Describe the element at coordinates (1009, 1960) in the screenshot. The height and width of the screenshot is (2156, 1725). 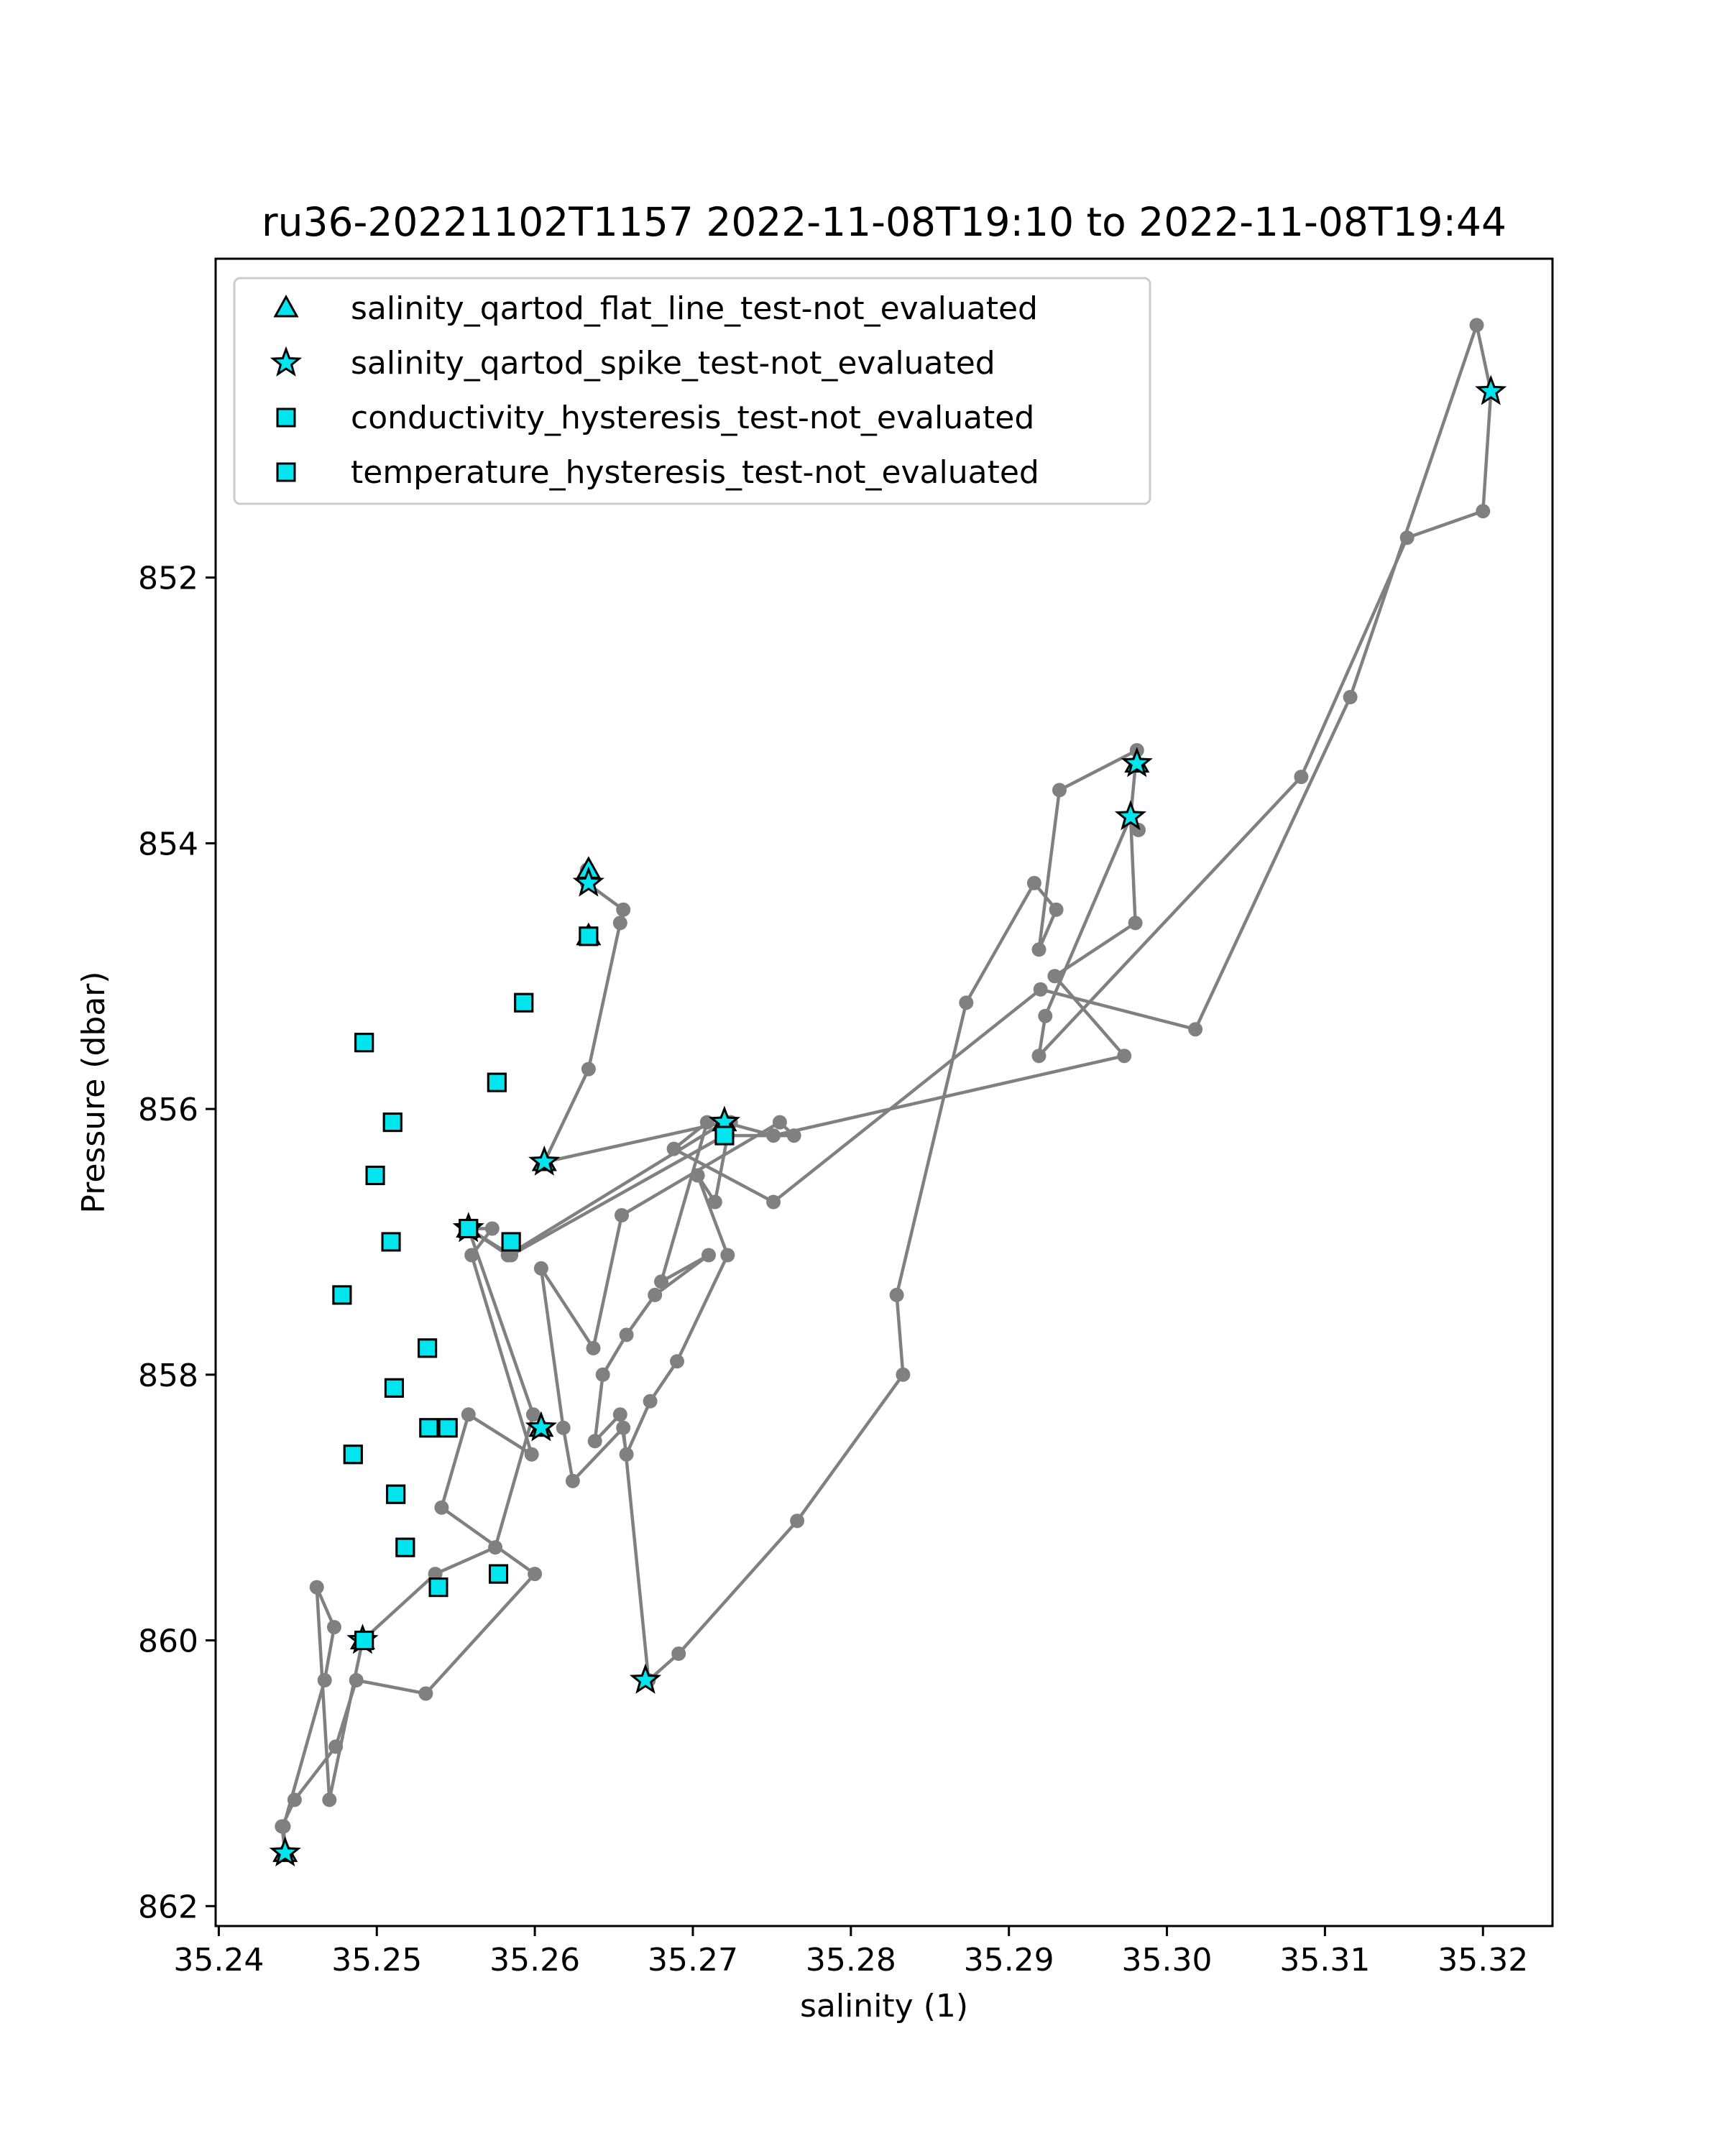
I see `x-tick-label: 35.29` at that location.